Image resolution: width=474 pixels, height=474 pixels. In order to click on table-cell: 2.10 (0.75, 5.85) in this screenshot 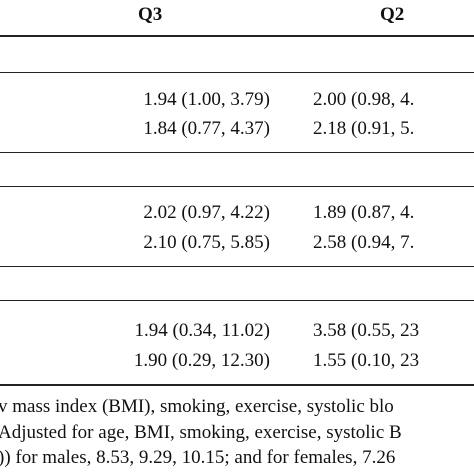, I will do `click(206, 242)`.